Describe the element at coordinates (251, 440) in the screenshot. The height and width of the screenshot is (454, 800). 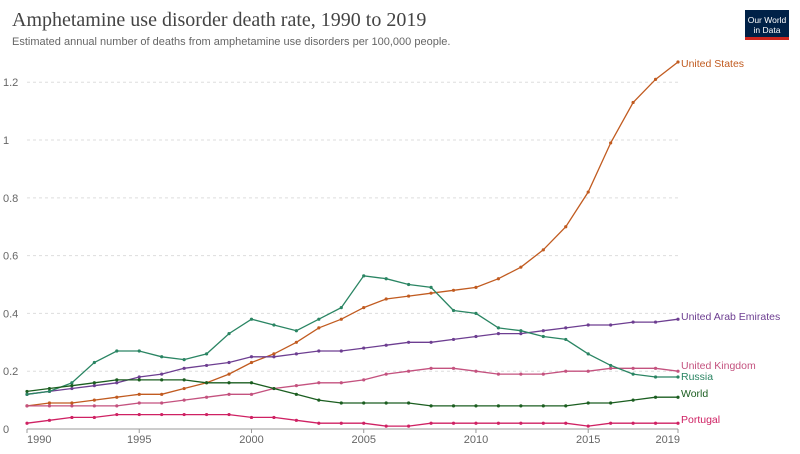
I see `x-tick-label: 2000` at that location.